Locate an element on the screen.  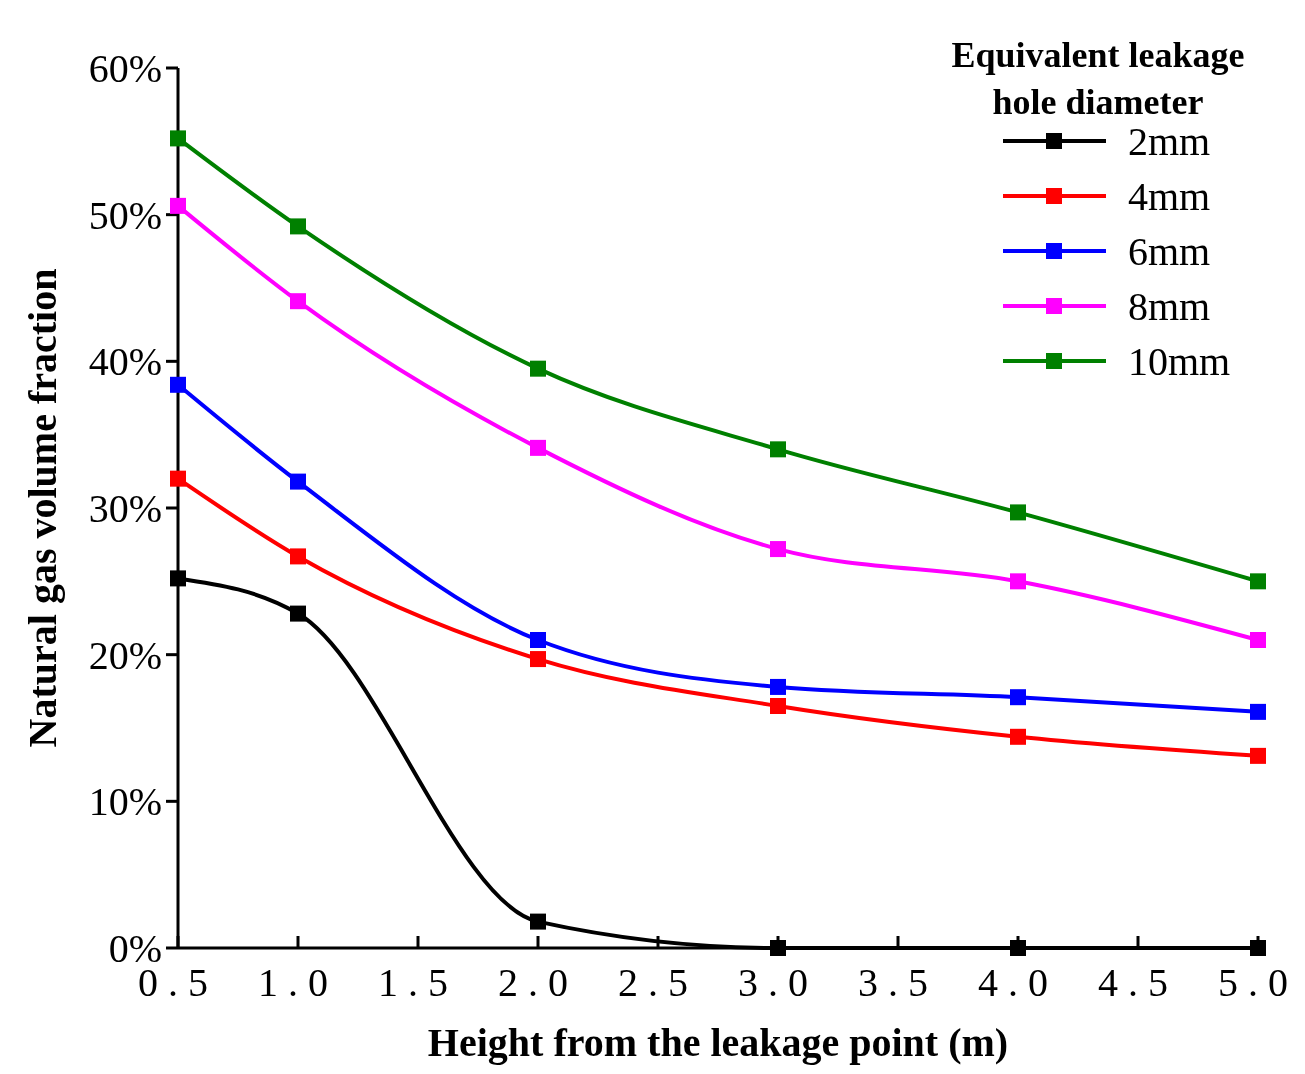
x-tick-label: 4.5 is located at coordinates (1138, 982).